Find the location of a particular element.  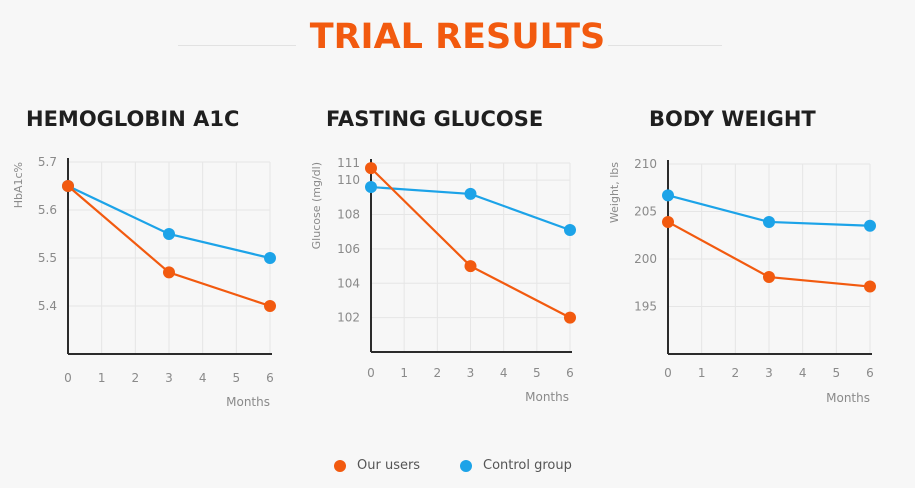

y-axis-label-weight: Weight, lbs is located at coordinates (614, 192).